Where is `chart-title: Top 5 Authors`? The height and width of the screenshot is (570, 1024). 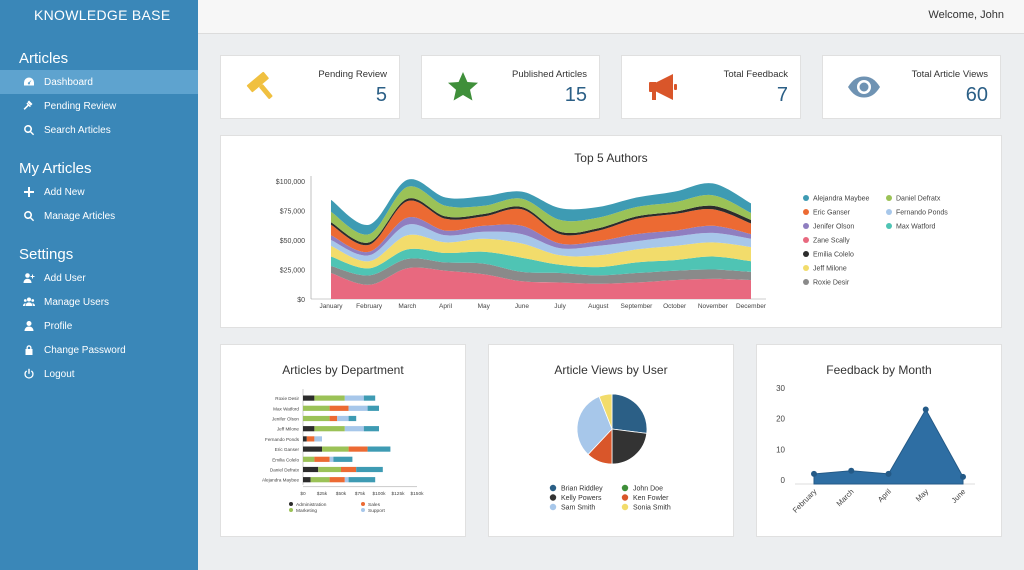
chart-title: Top 5 Authors is located at coordinates (611, 158).